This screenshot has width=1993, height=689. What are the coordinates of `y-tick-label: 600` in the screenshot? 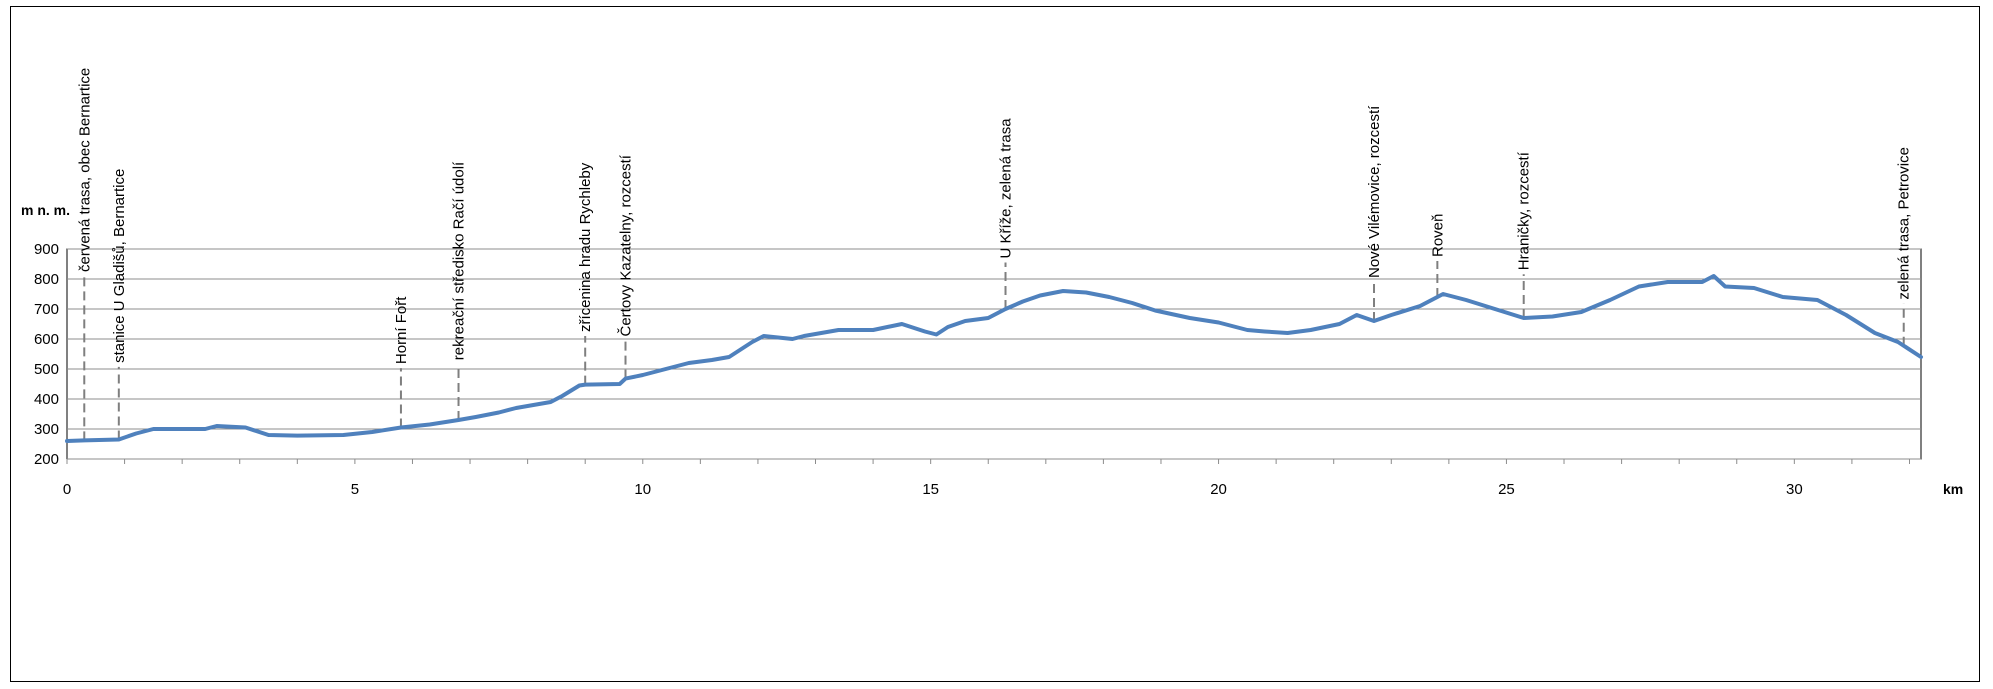 It's located at (46, 339).